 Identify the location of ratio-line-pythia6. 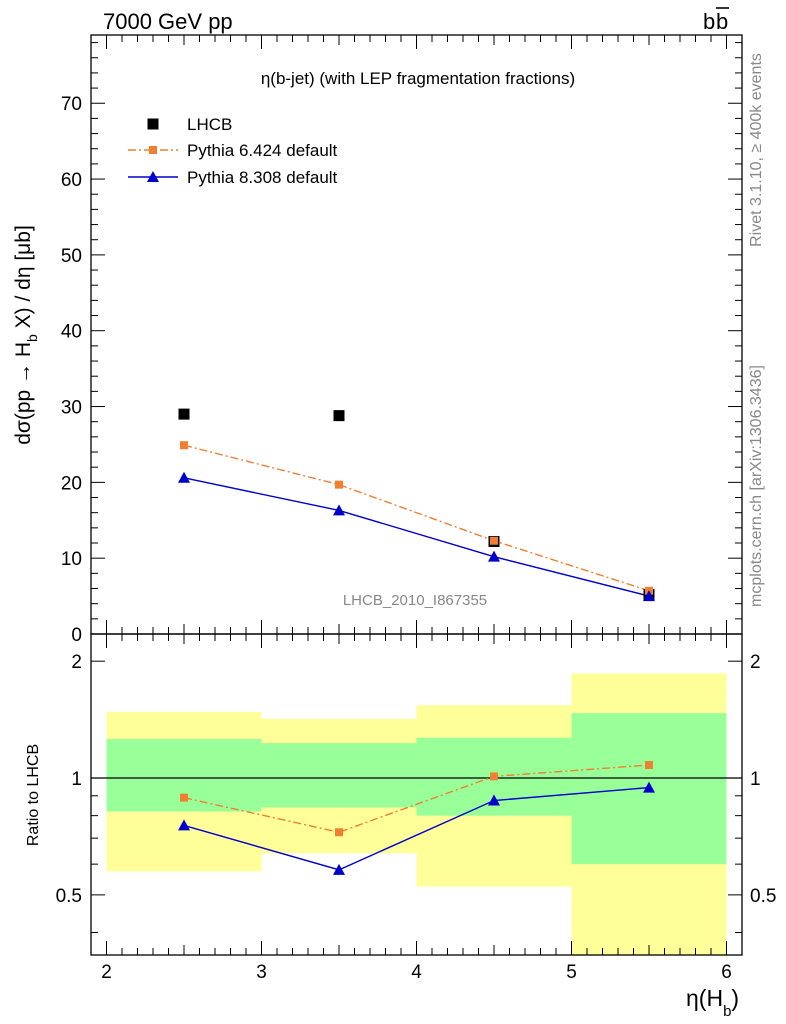
(416, 798).